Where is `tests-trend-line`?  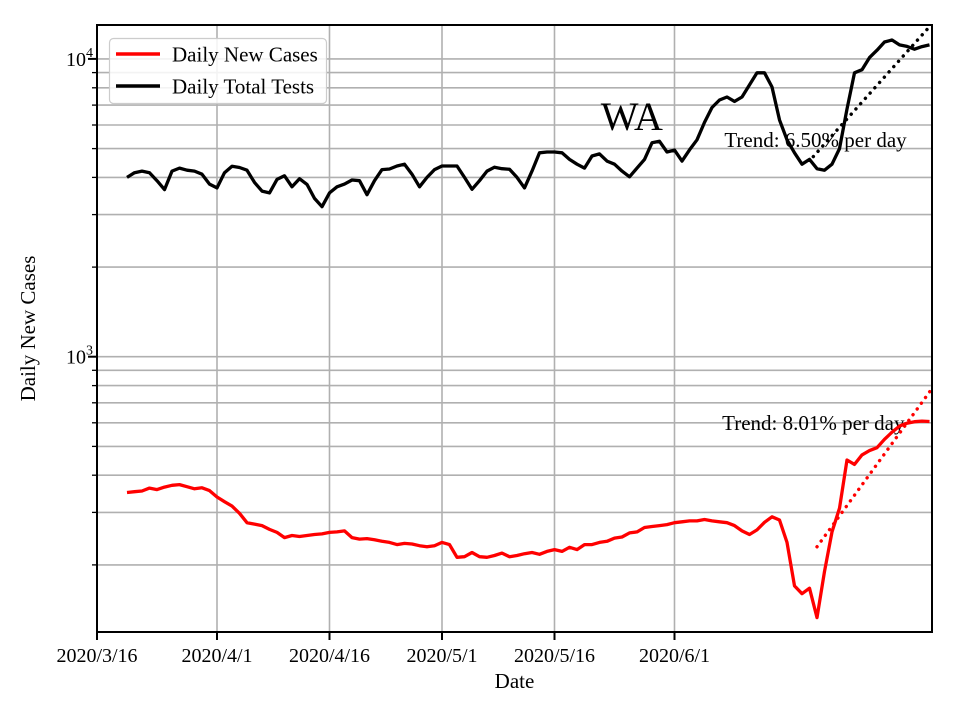
tests-trend-line is located at coordinates (871, 92).